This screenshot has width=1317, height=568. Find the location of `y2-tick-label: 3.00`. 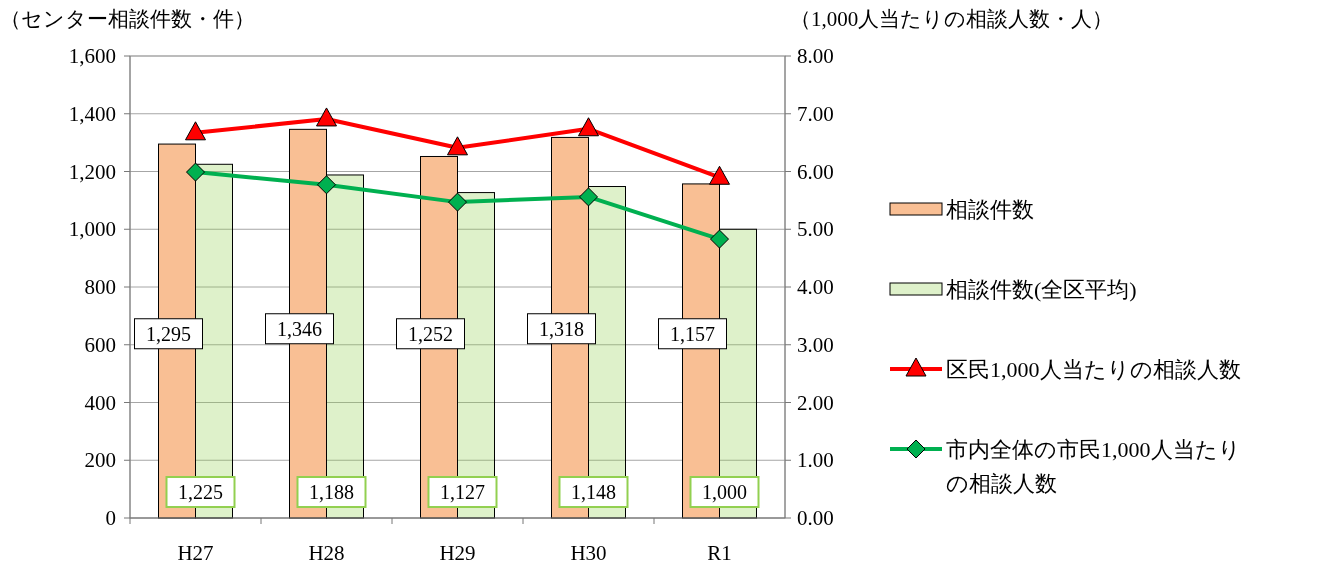

y2-tick-label: 3.00 is located at coordinates (815, 344).